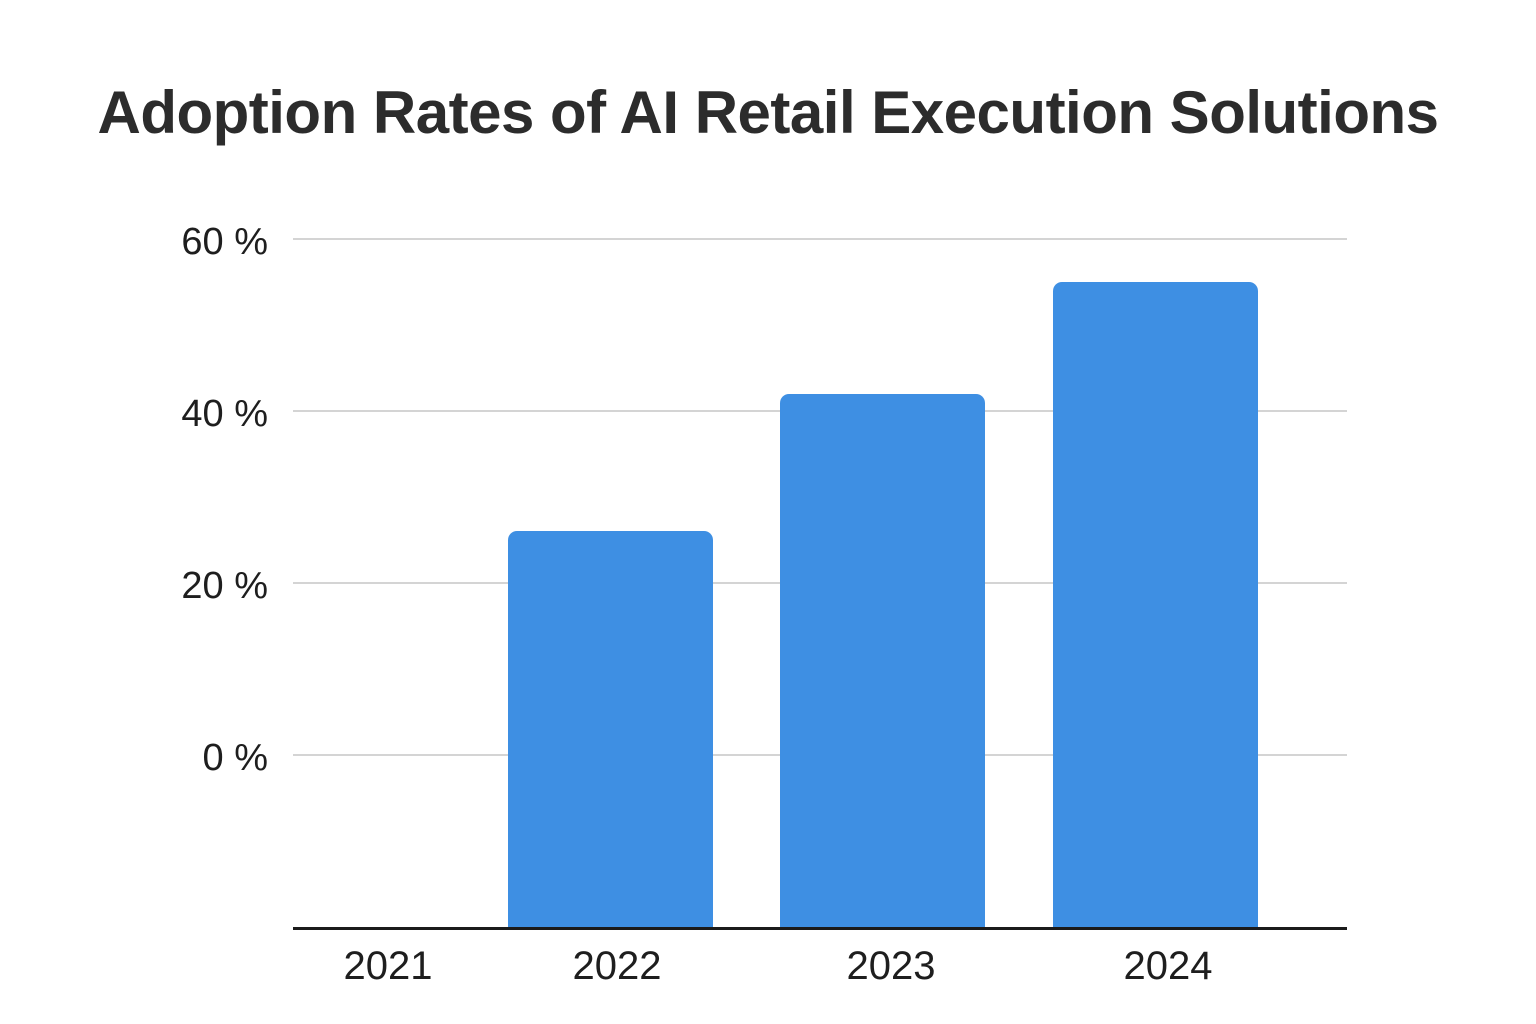  Describe the element at coordinates (882, 660) in the screenshot. I see `bar-2023` at that location.